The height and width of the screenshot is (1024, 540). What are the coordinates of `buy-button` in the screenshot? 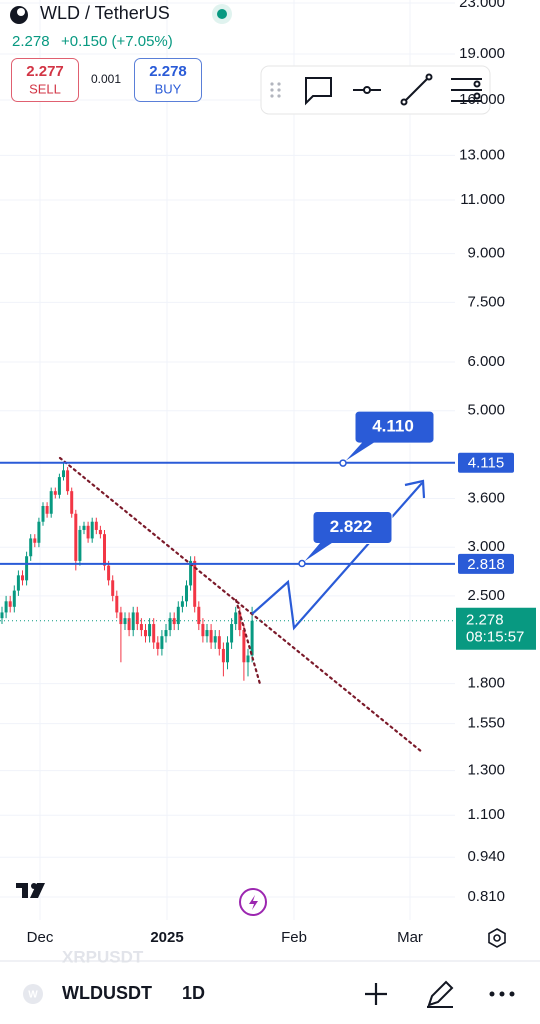 It's located at (168, 80).